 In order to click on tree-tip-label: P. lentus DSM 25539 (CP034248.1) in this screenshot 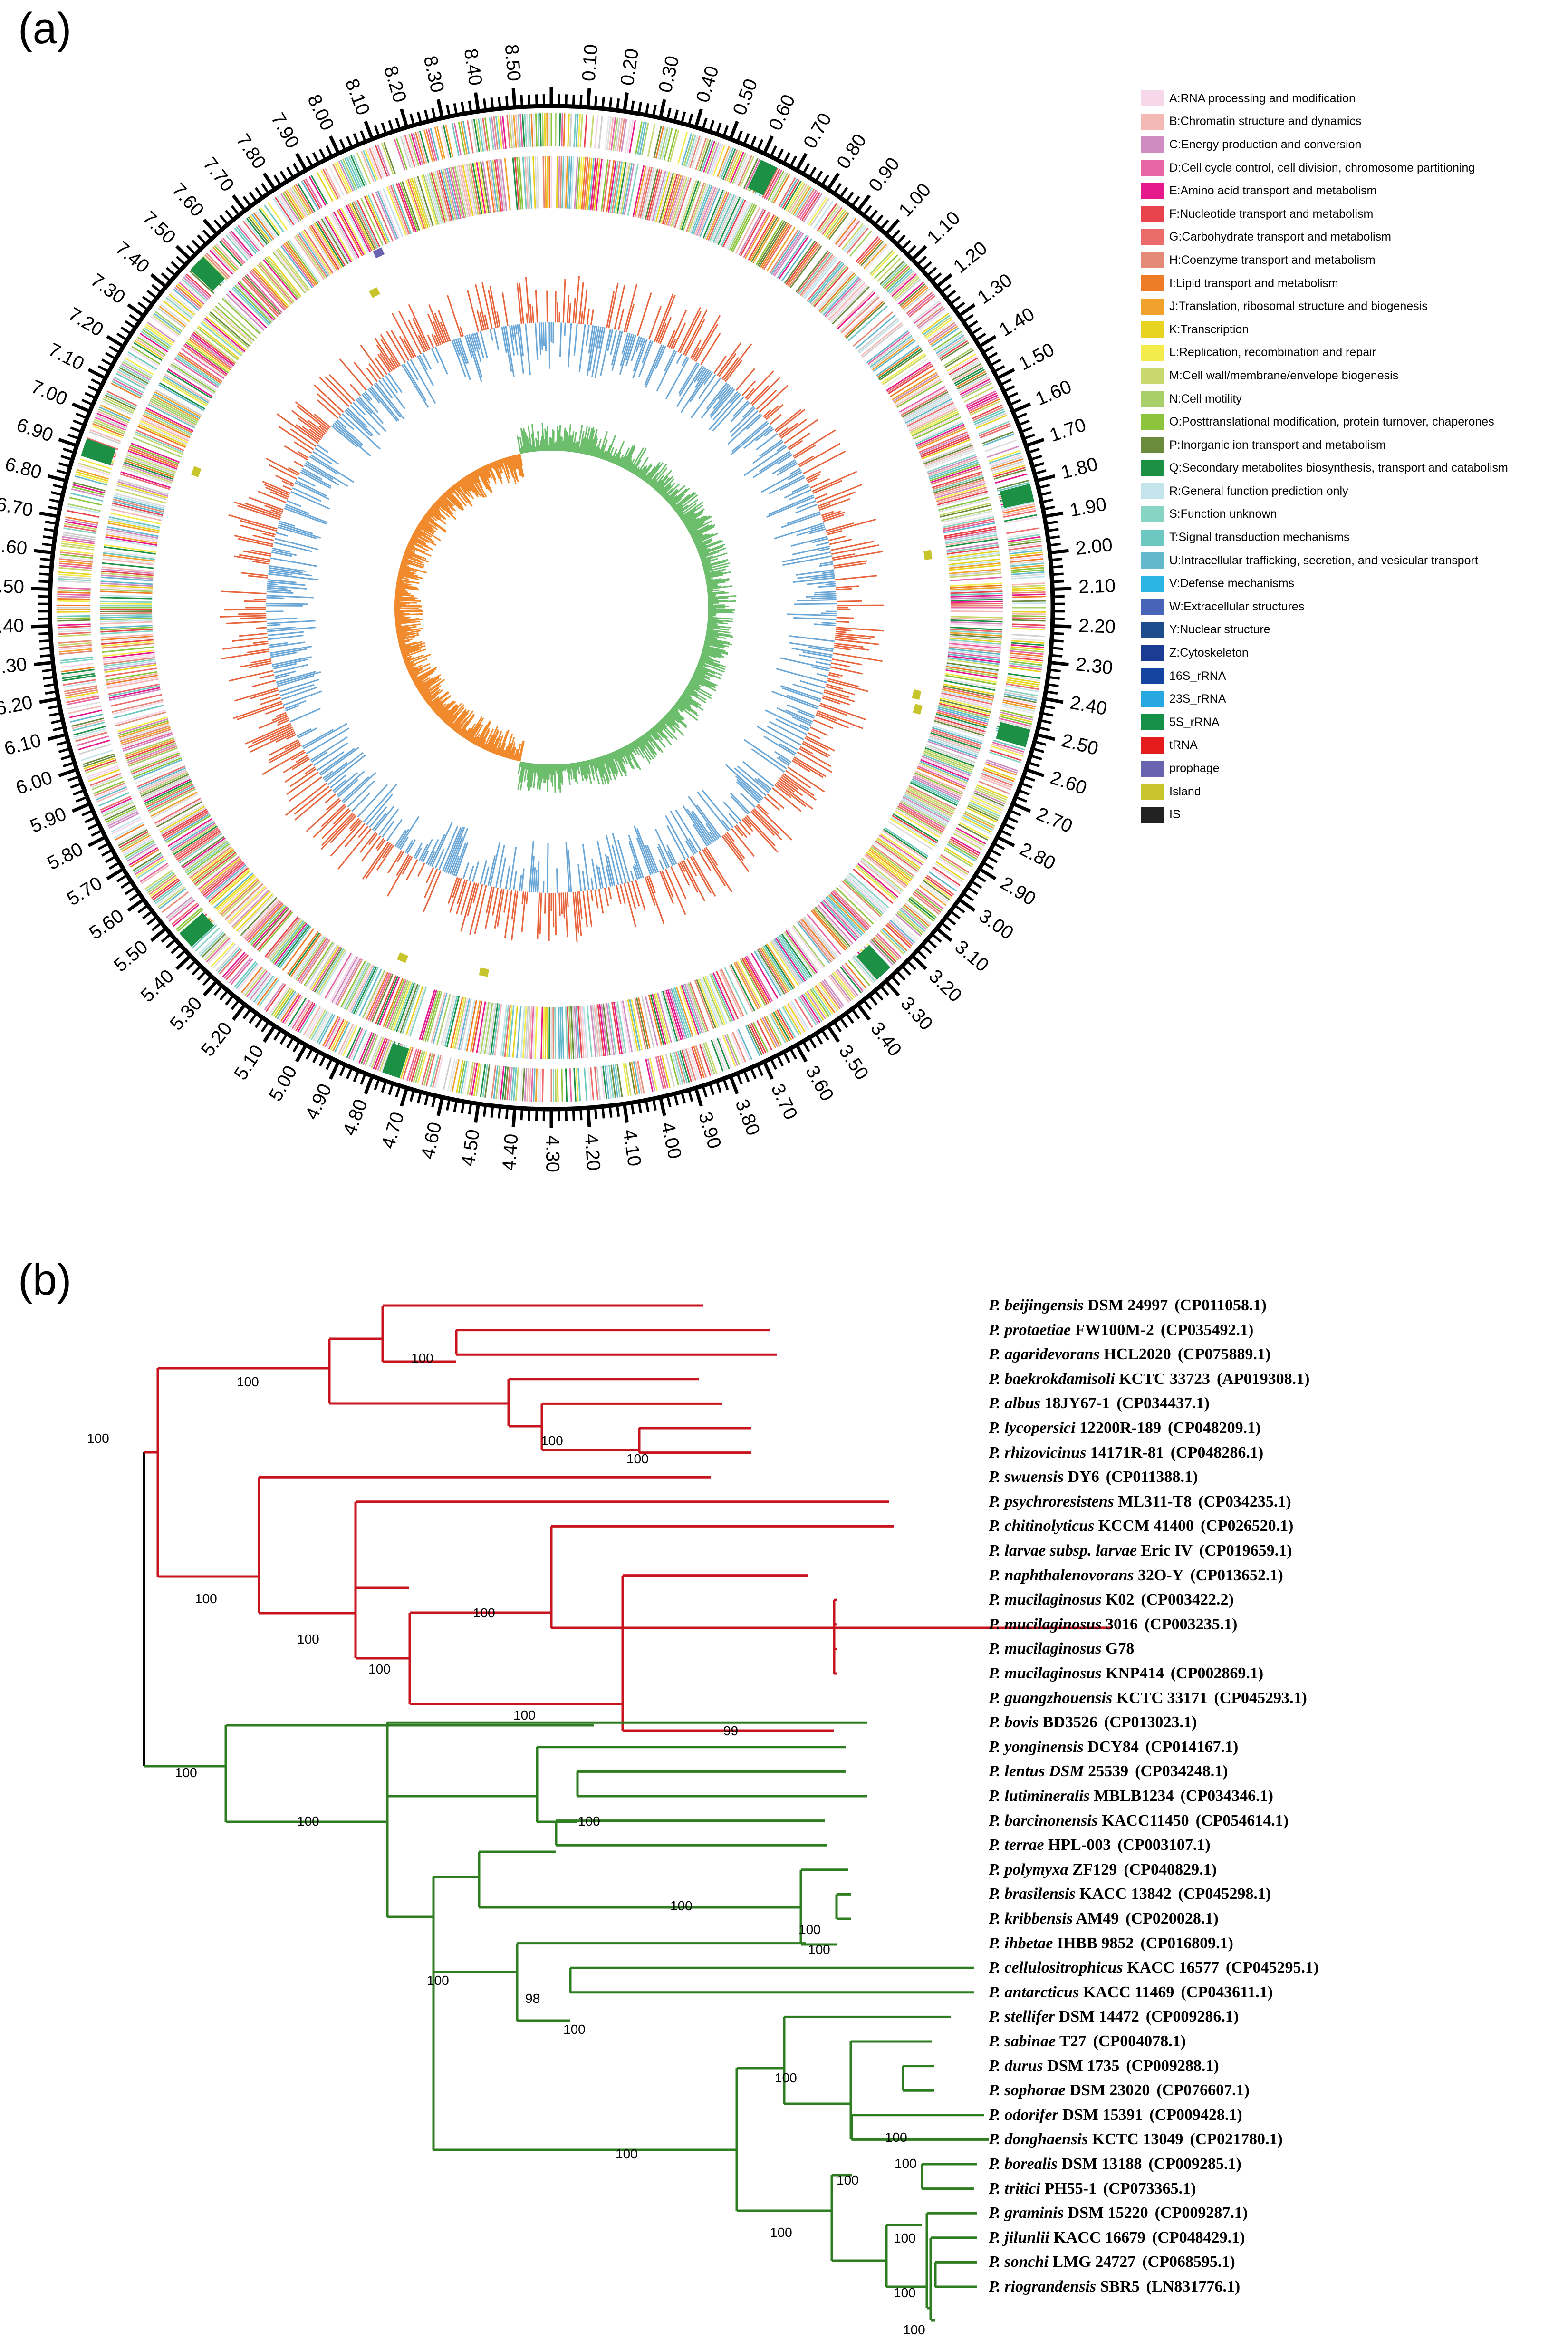, I will do `click(1108, 1771)`.